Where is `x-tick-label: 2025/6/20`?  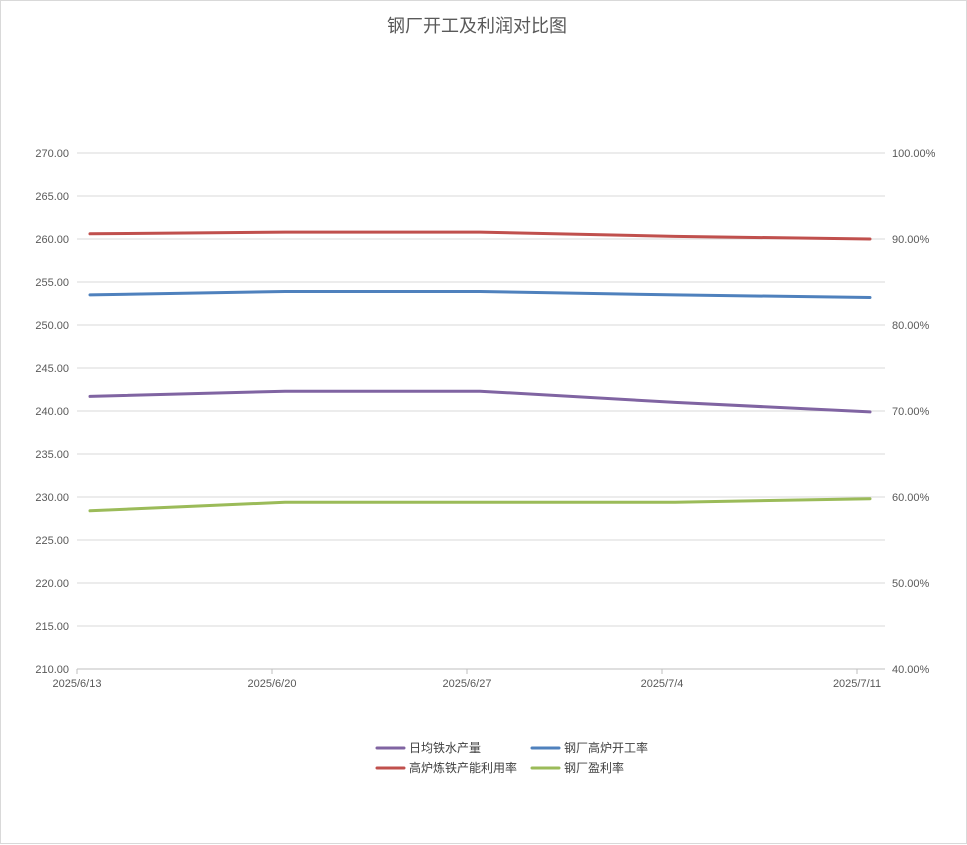
x-tick-label: 2025/6/20 is located at coordinates (272, 684).